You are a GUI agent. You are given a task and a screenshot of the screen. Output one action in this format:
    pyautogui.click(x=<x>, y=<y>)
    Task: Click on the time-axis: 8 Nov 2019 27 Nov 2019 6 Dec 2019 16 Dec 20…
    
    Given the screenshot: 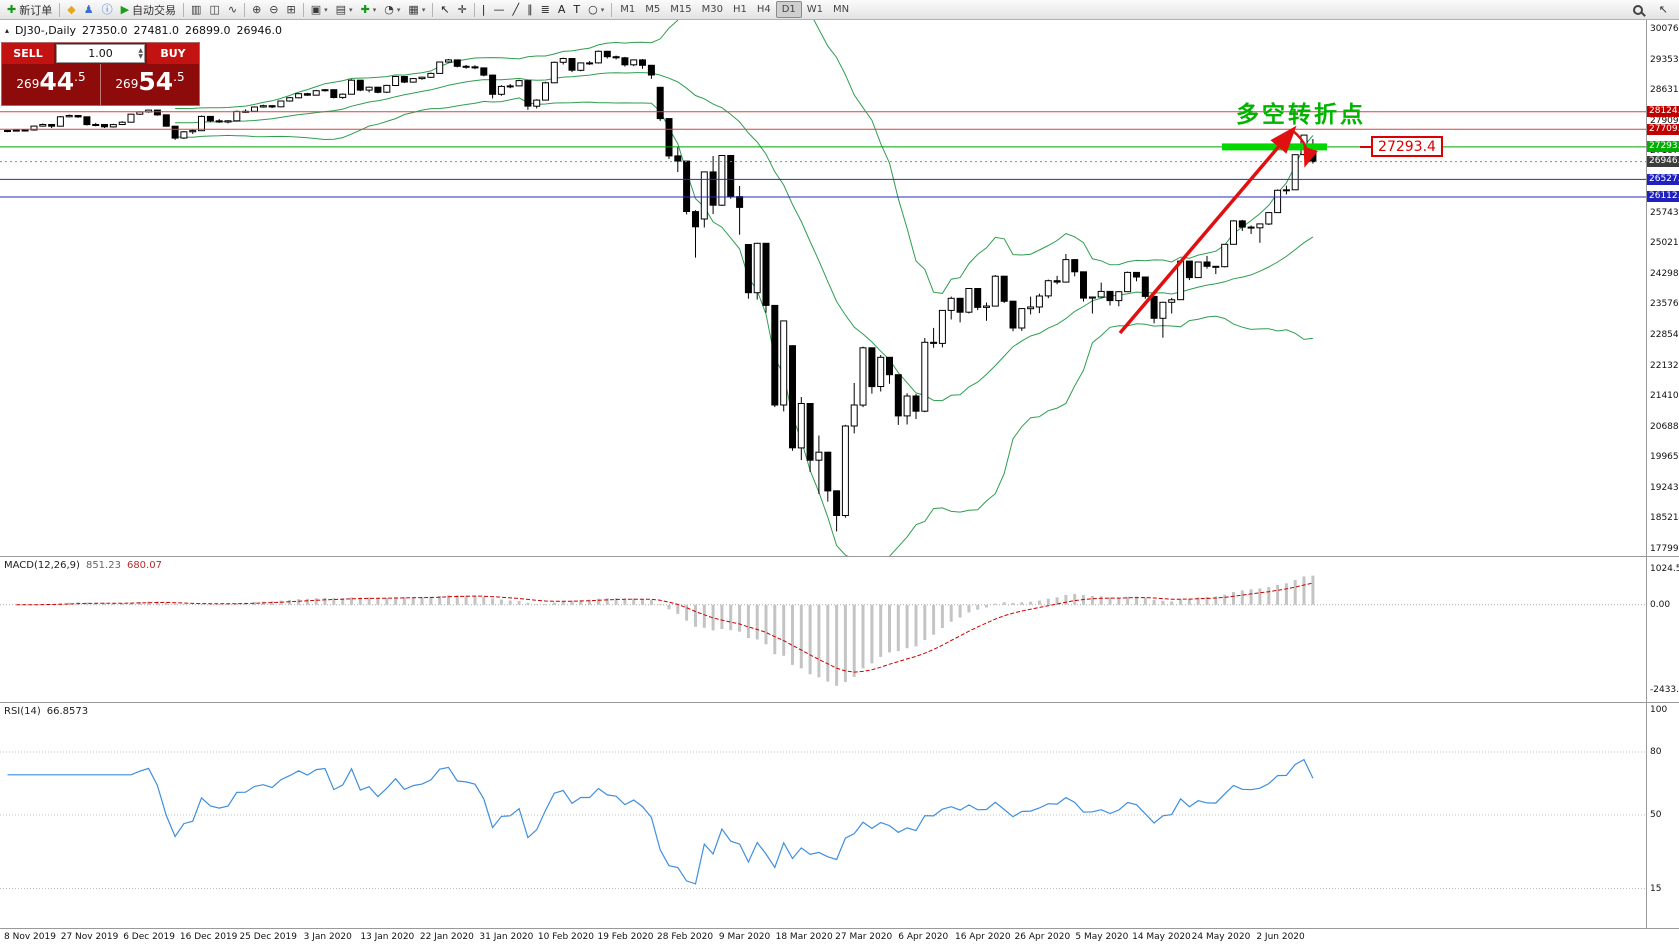 What is the action you would take?
    pyautogui.click(x=823, y=936)
    